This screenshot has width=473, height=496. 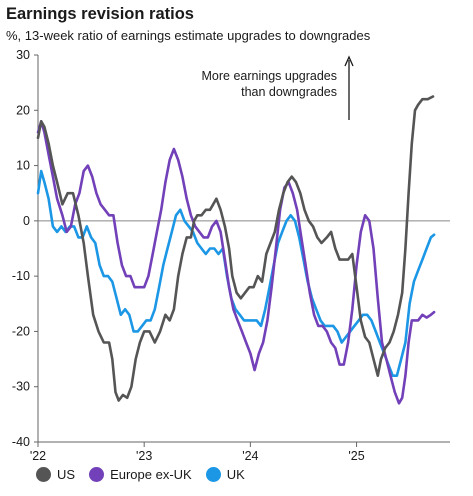 What do you see at coordinates (23, 166) in the screenshot?
I see `y-tick-label: 10` at bounding box center [23, 166].